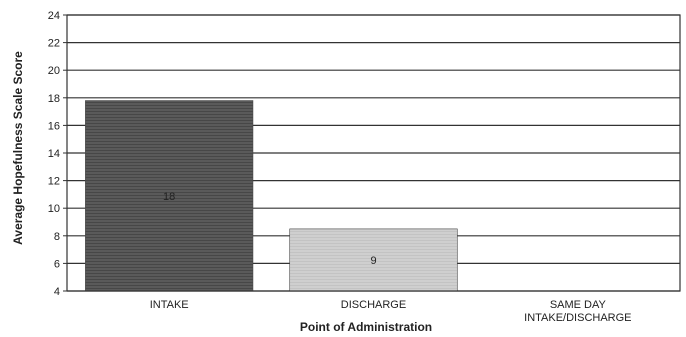  I want to click on x-category-label: SAME DAY INTAKE/DISCHARGE, so click(577, 311).